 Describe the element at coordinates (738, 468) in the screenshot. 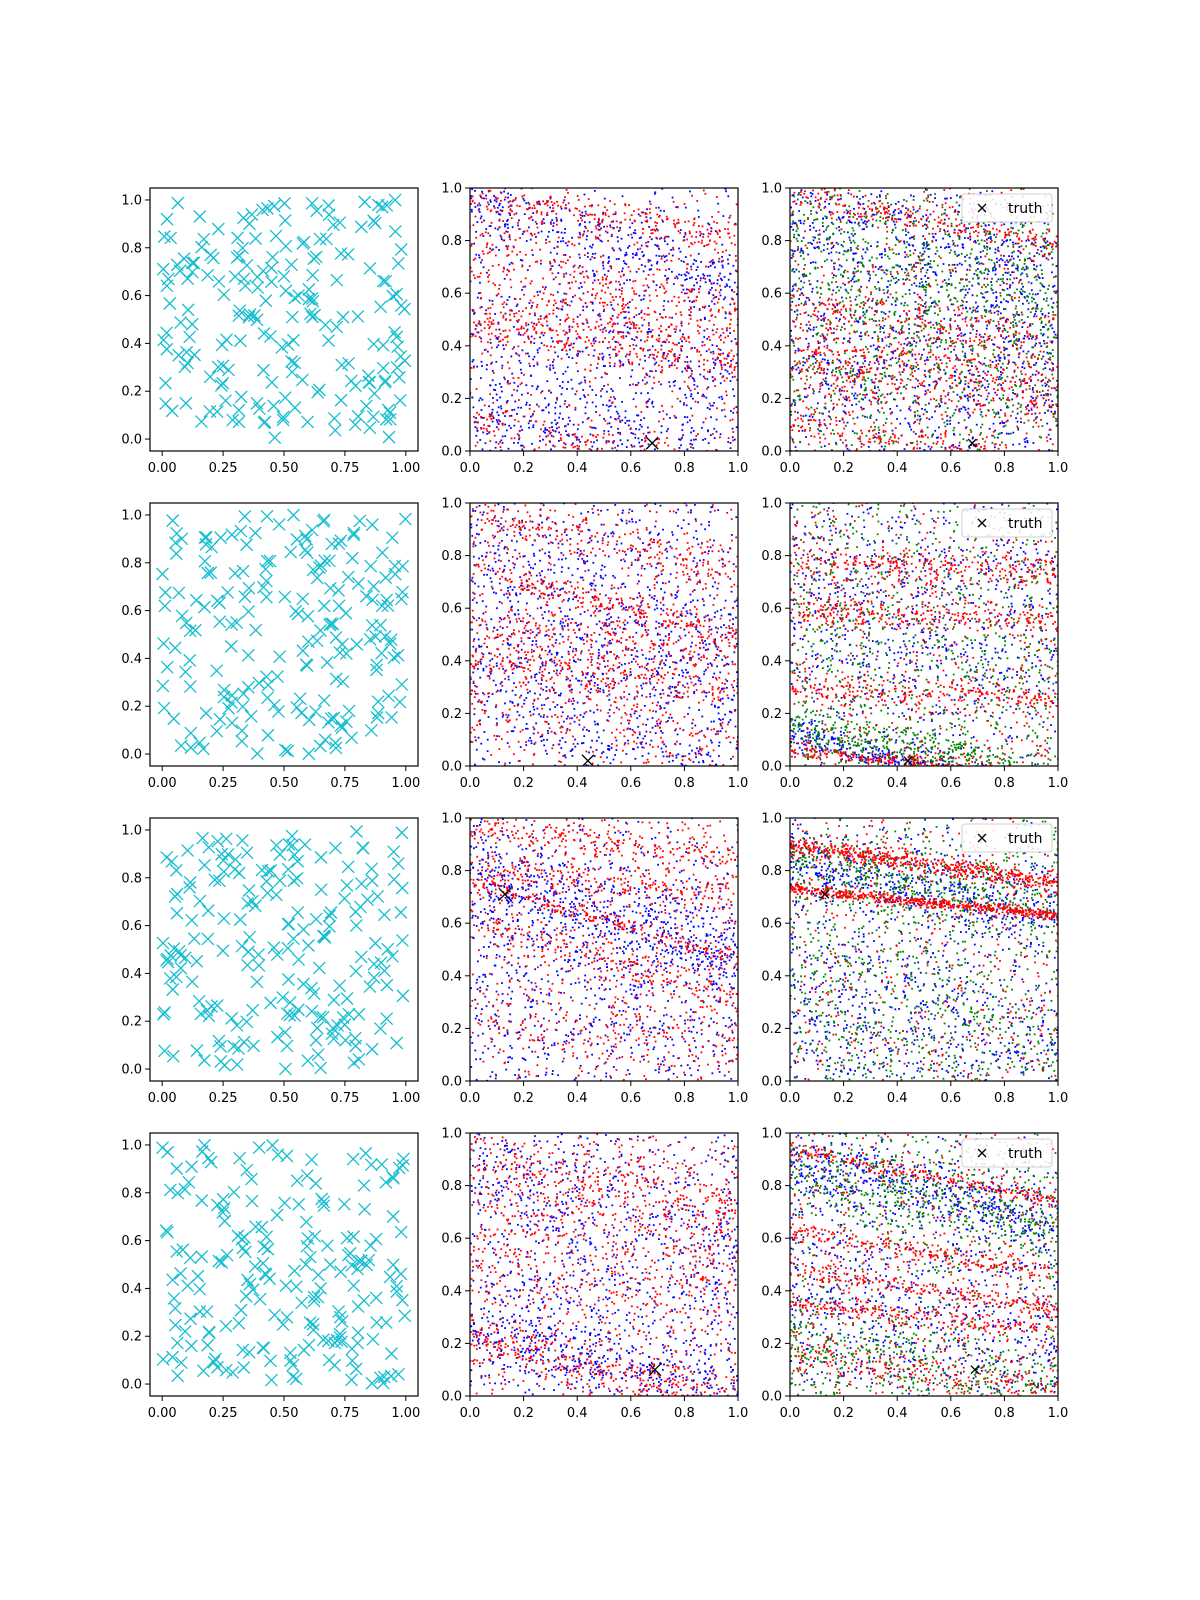

I see `x-tick-label: 1.0` at that location.